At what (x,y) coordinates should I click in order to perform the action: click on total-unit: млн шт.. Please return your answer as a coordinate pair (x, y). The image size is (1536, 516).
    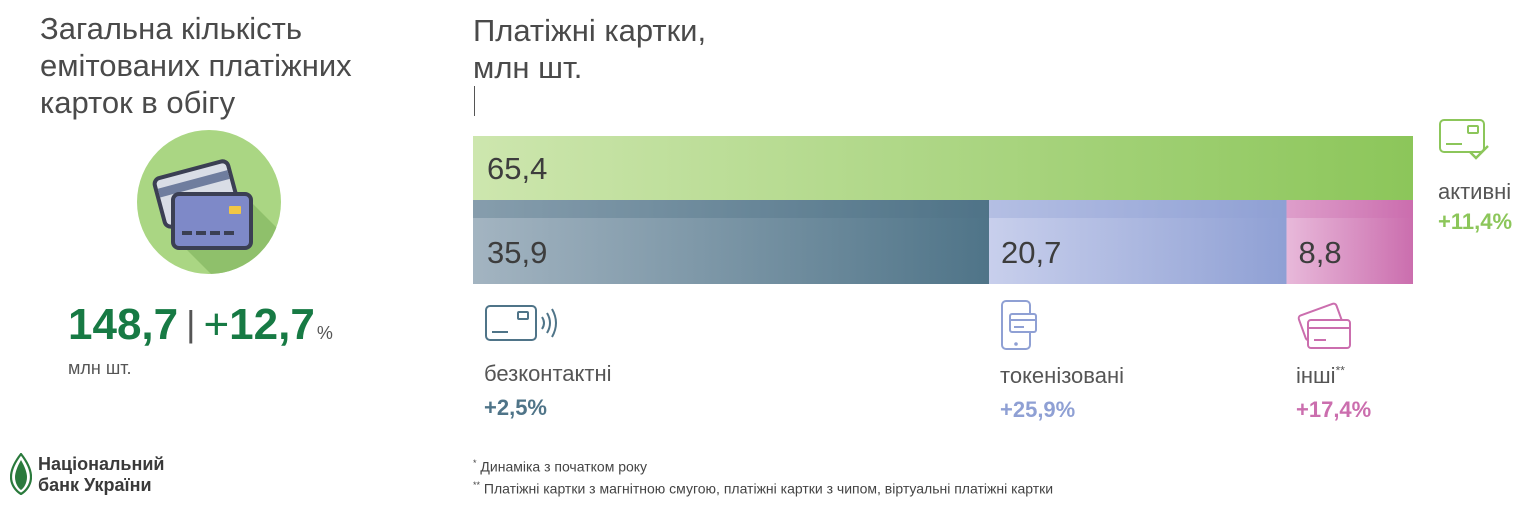
    Looking at the image, I should click on (100, 368).